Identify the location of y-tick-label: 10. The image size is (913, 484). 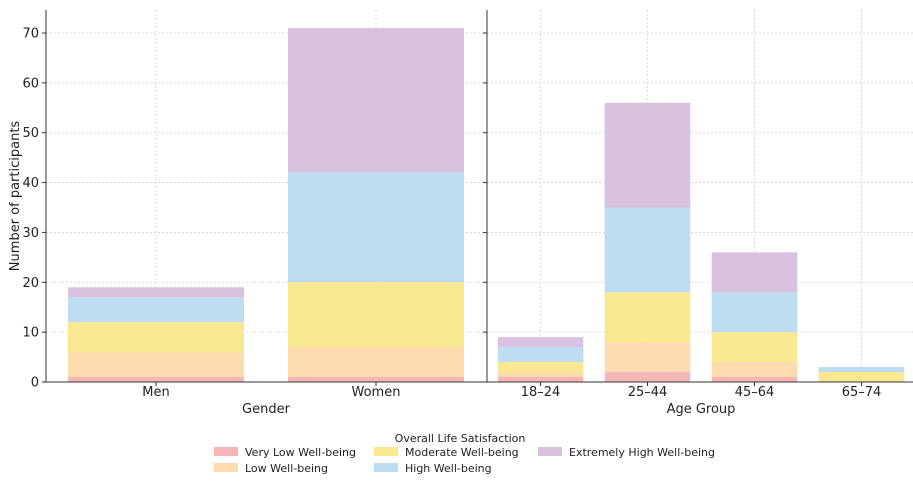
(30, 333).